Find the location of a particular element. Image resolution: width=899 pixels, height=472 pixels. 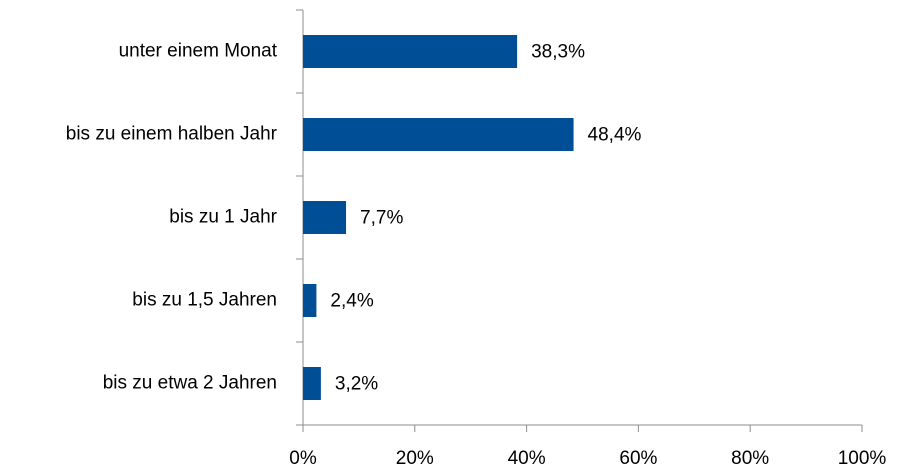

y-tick-label: bis zu einem halben Jahr is located at coordinates (172, 134).